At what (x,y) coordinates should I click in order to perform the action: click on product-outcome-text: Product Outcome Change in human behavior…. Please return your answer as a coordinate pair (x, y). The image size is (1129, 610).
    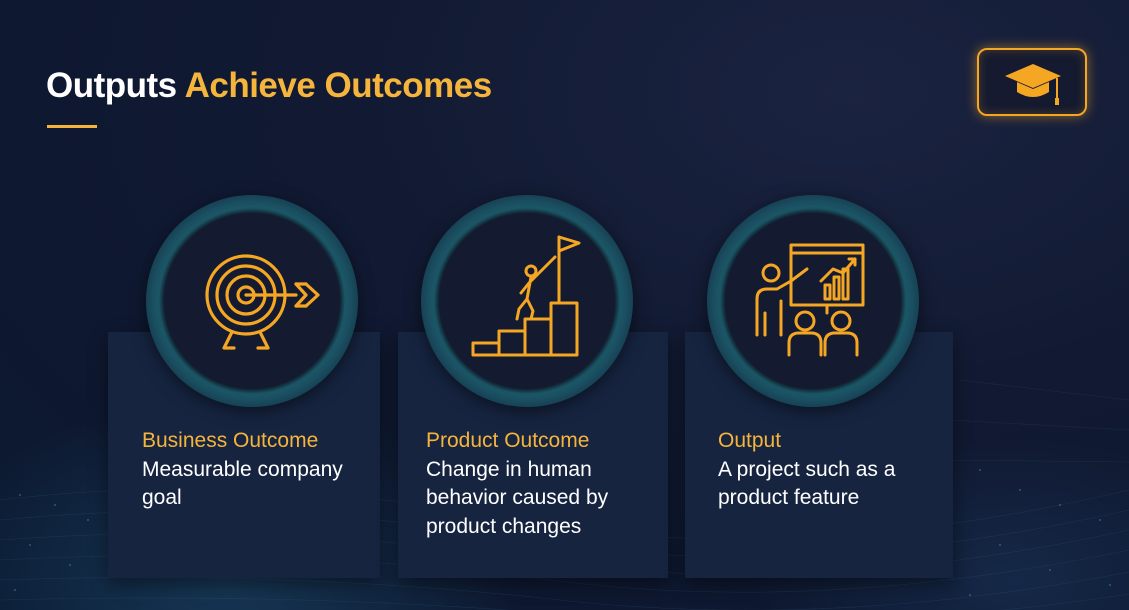
    Looking at the image, I should click on (544, 484).